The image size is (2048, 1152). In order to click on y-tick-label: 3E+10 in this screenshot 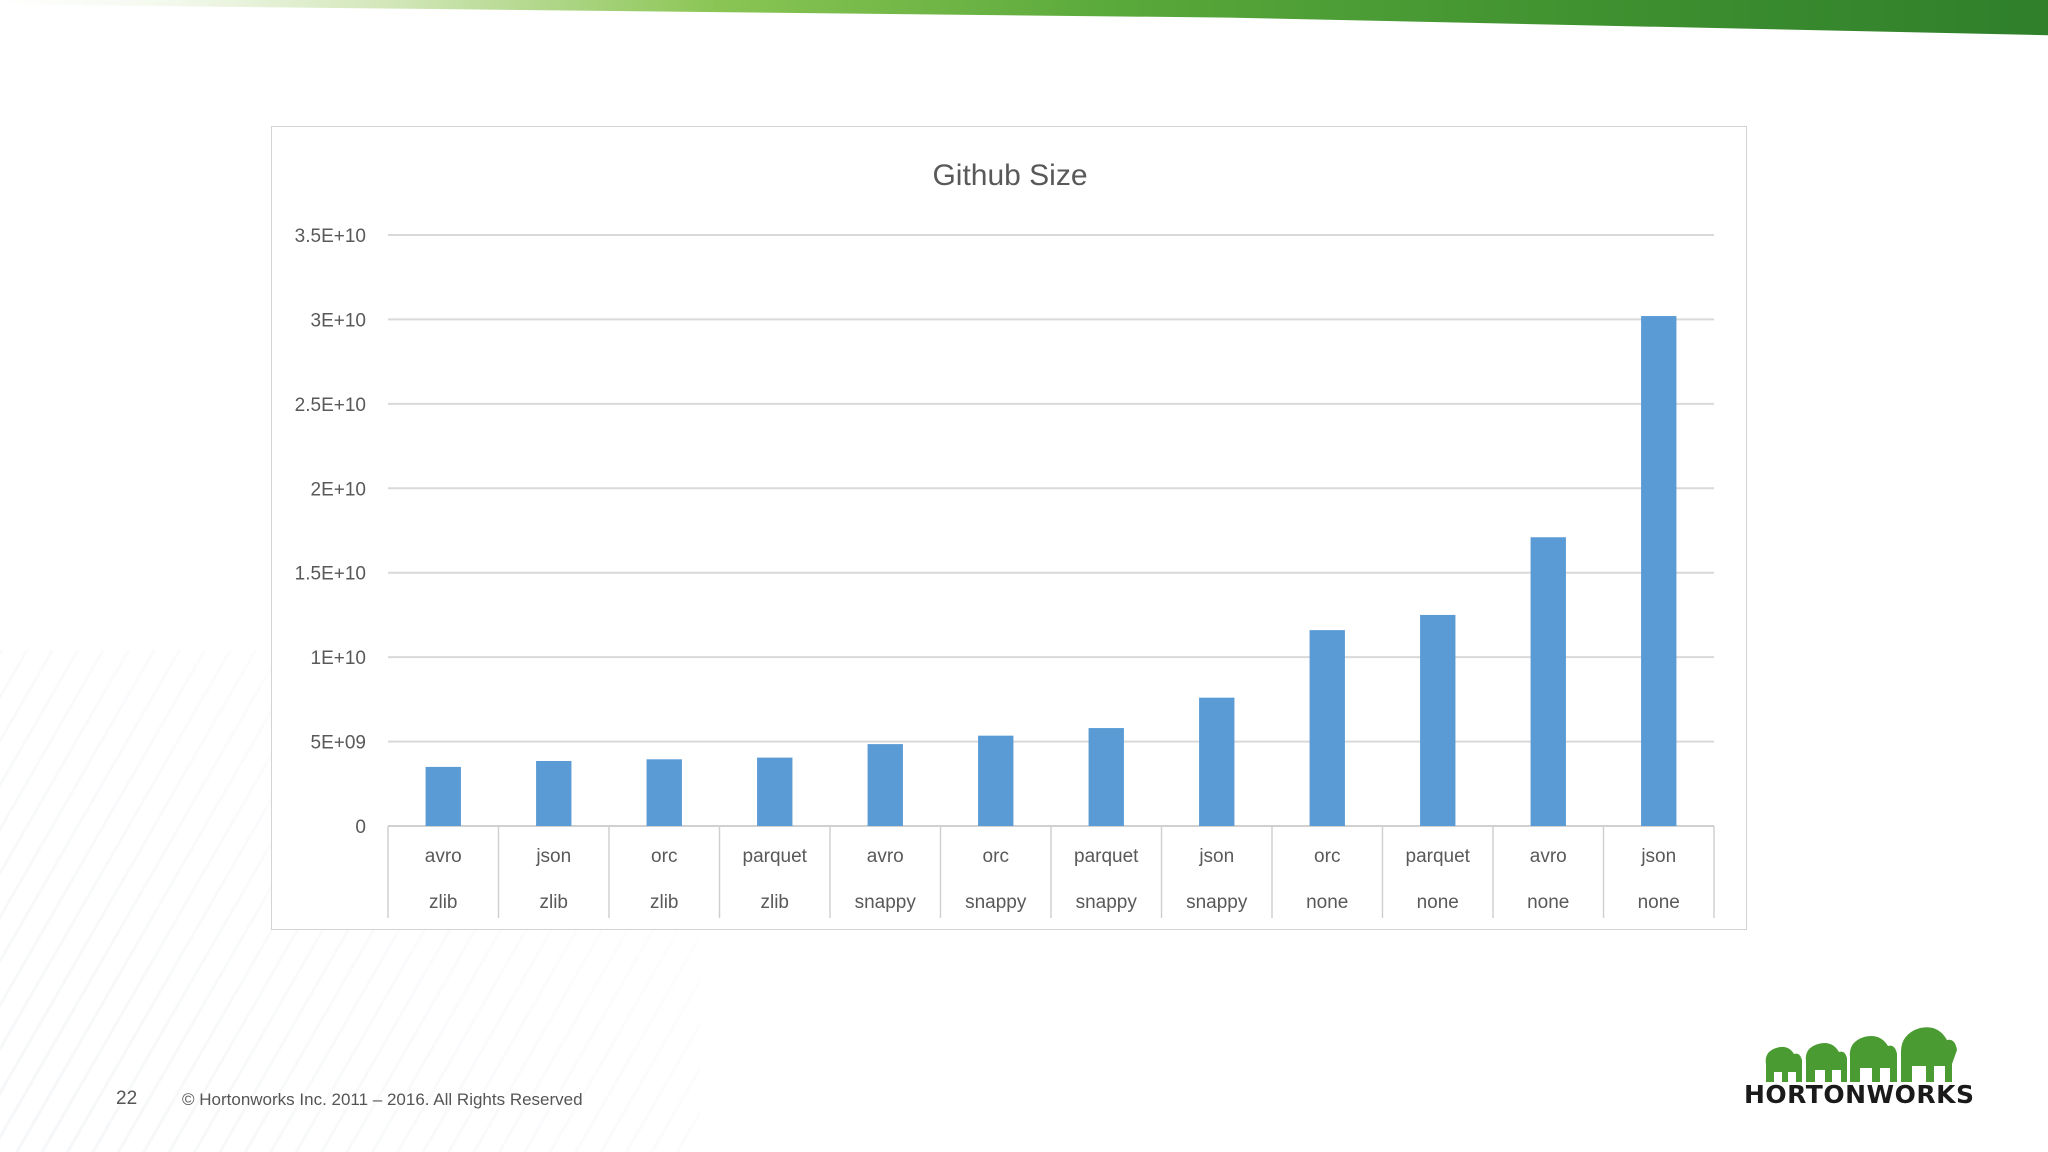, I will do `click(338, 320)`.